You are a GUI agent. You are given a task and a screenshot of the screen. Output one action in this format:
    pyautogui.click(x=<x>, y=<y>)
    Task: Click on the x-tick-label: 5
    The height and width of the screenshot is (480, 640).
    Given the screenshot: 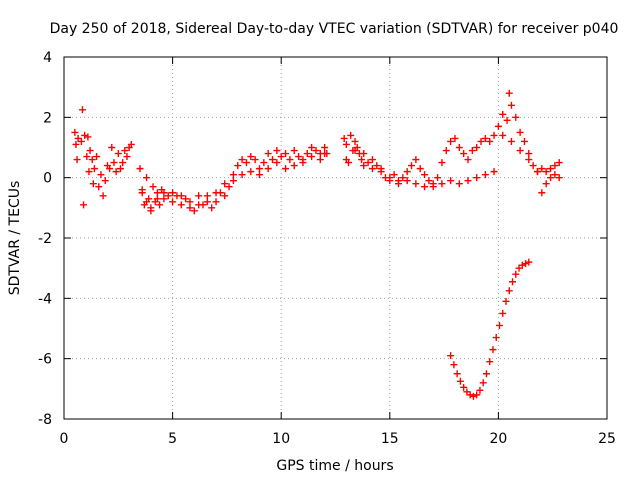 What is the action you would take?
    pyautogui.click(x=172, y=439)
    